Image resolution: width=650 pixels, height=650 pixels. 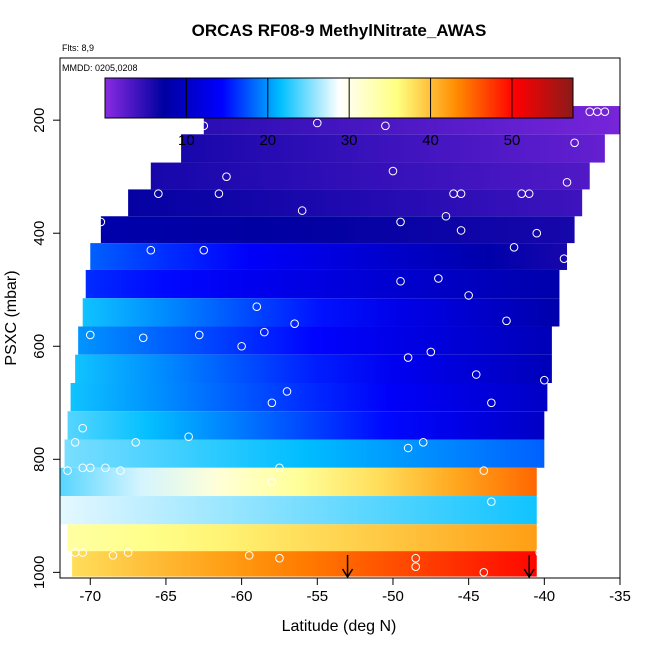 I want to click on y-tick-label: 600, so click(x=39, y=346).